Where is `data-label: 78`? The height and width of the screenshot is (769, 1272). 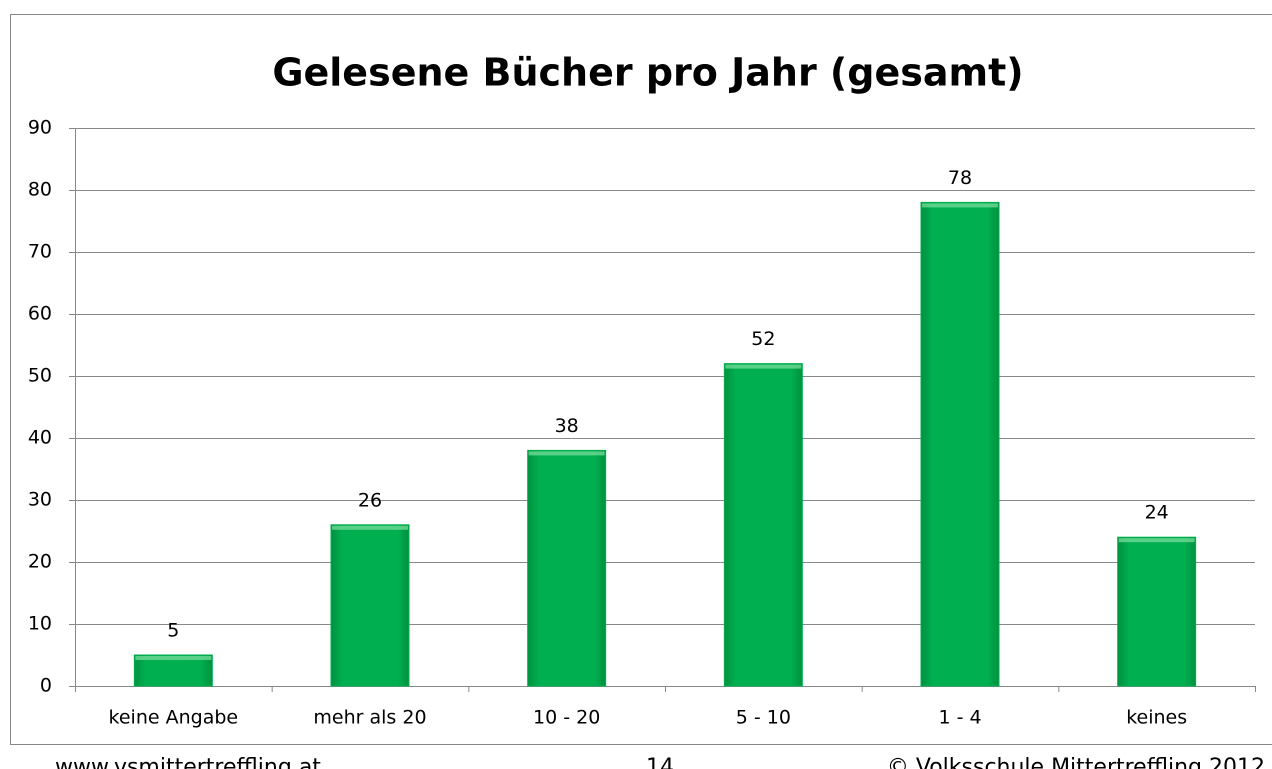
data-label: 78 is located at coordinates (960, 178).